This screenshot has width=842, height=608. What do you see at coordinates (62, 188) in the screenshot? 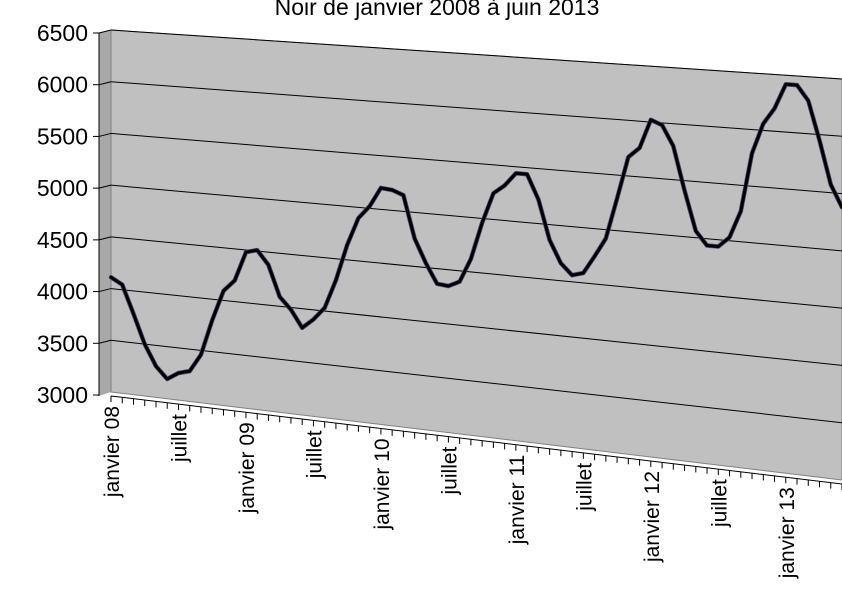
I see `y-tick-label: 5000` at bounding box center [62, 188].